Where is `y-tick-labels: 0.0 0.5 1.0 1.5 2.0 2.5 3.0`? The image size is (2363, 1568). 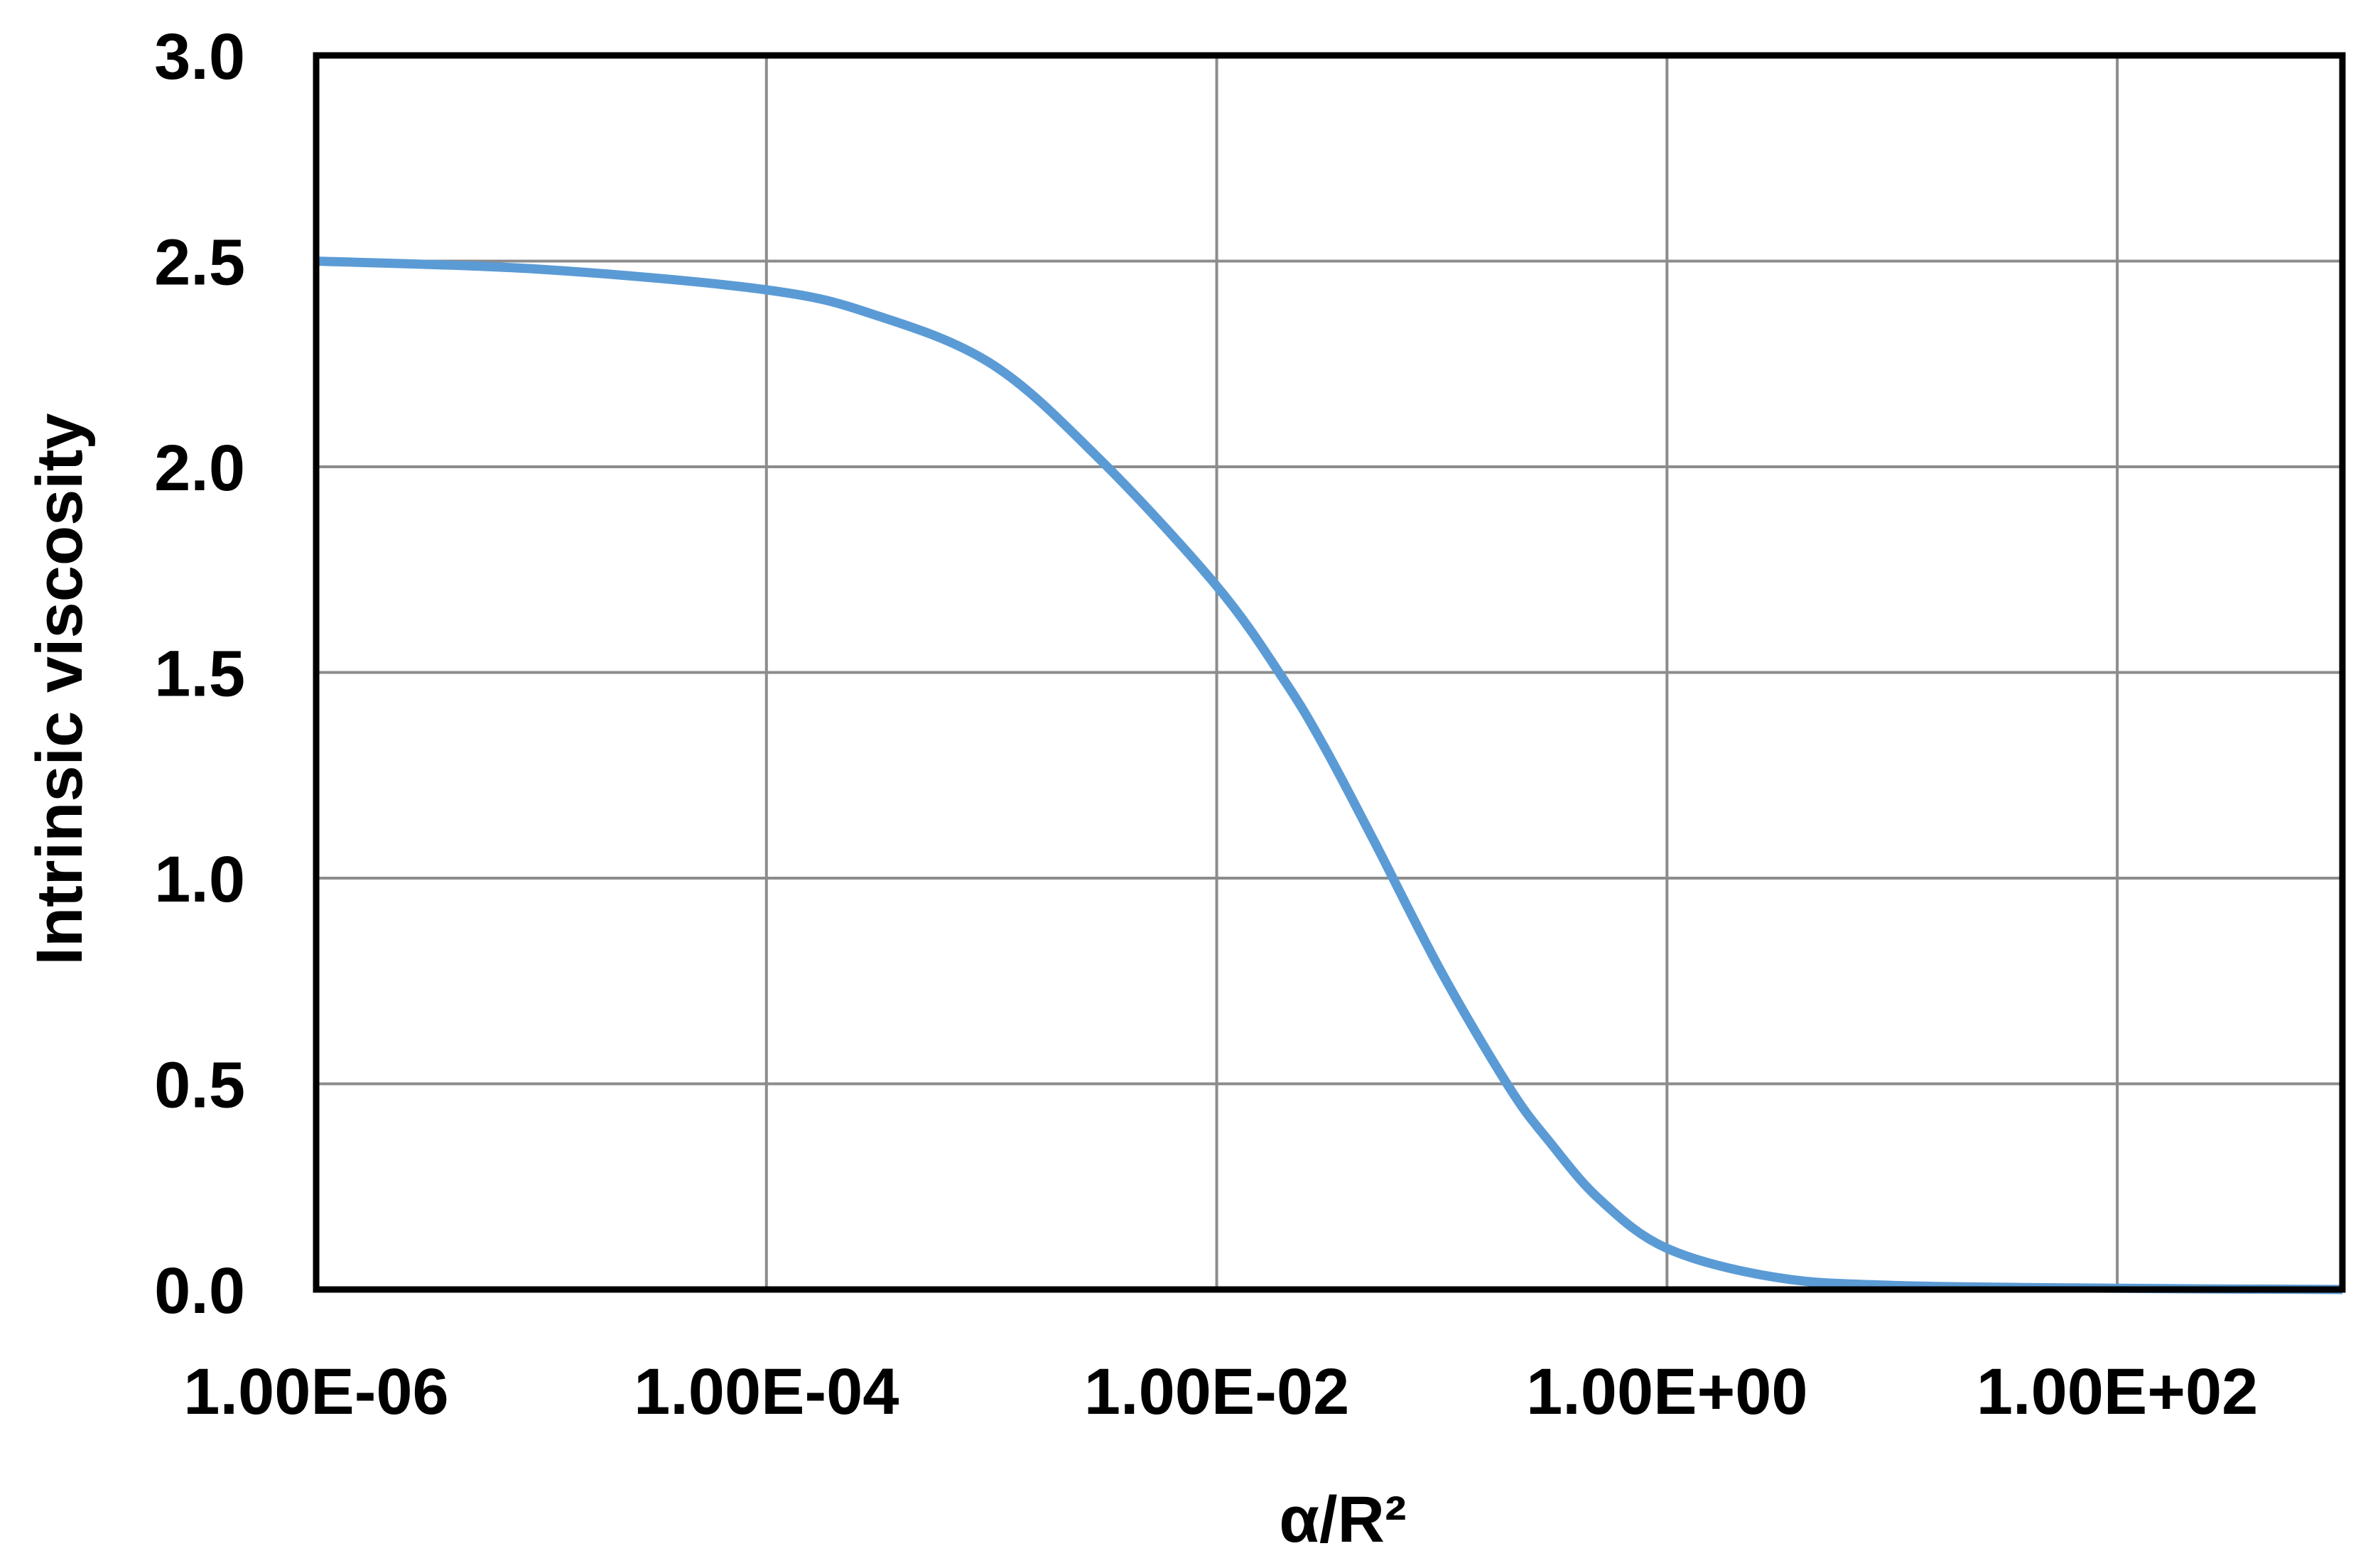 y-tick-labels: 0.0 0.5 1.0 1.5 2.0 2.5 3.0 is located at coordinates (199, 674).